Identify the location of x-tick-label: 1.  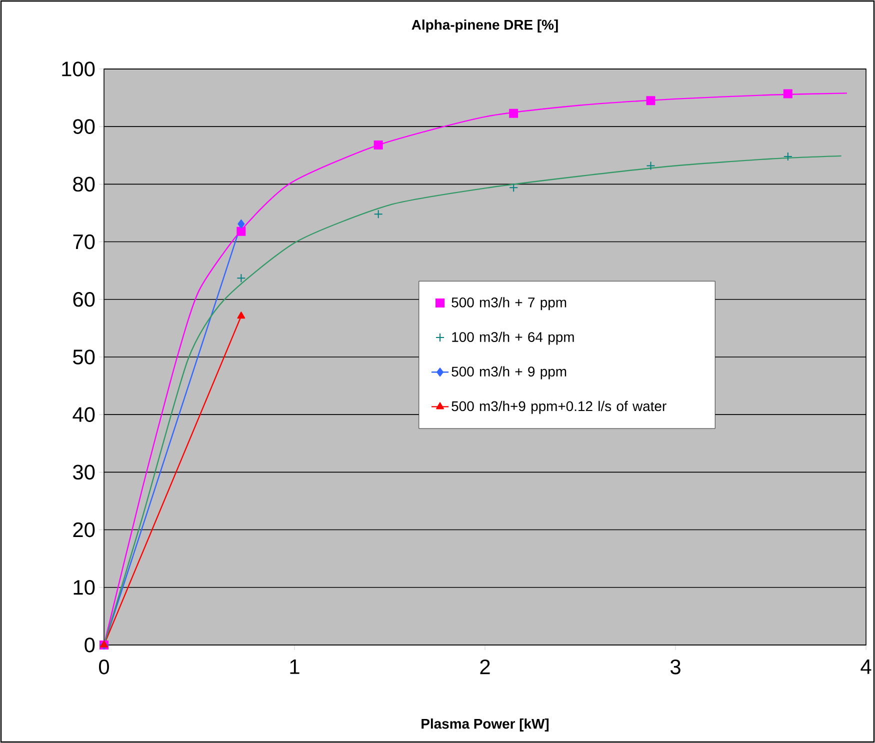
(295, 667).